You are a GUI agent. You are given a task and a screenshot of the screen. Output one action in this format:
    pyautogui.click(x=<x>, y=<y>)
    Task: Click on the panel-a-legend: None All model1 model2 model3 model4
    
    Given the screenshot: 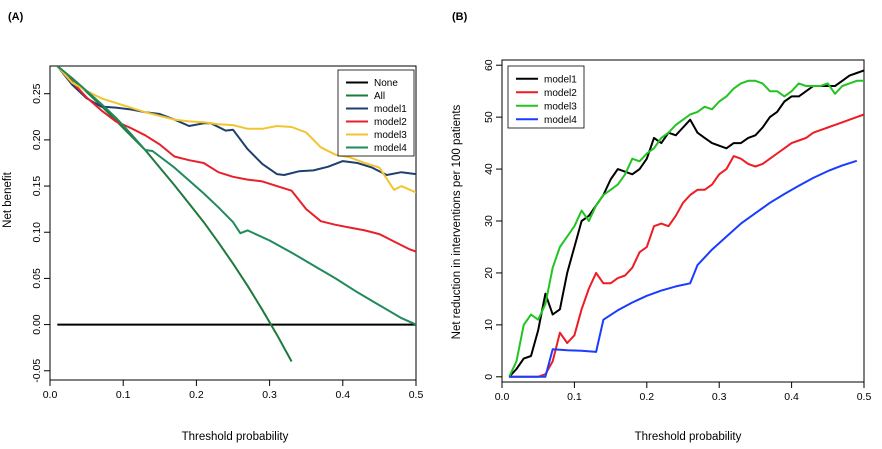 What is the action you would take?
    pyautogui.click(x=376, y=113)
    